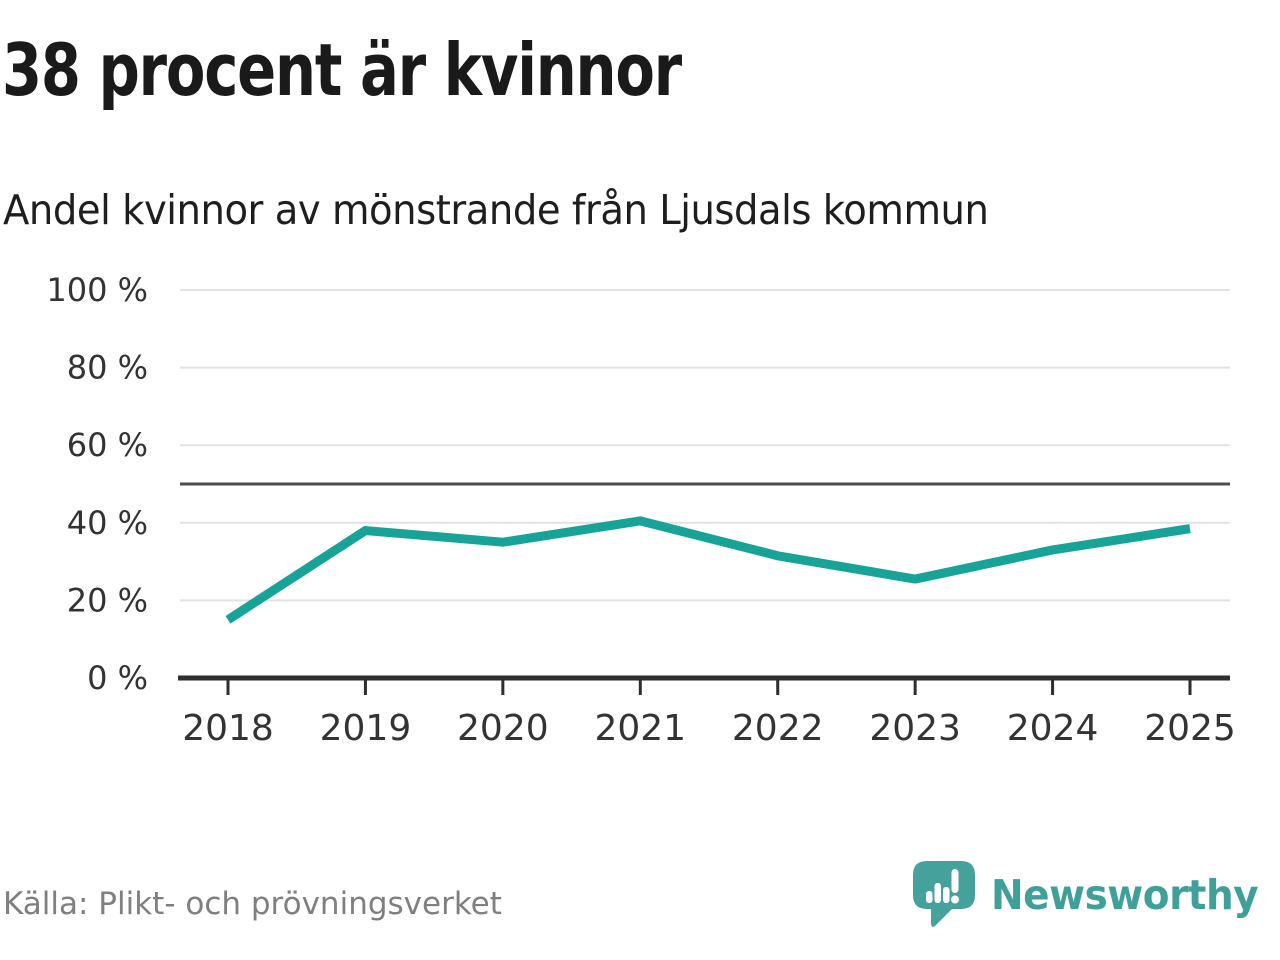  What do you see at coordinates (366, 728) in the screenshot?
I see `x-tick-label: 2019` at bounding box center [366, 728].